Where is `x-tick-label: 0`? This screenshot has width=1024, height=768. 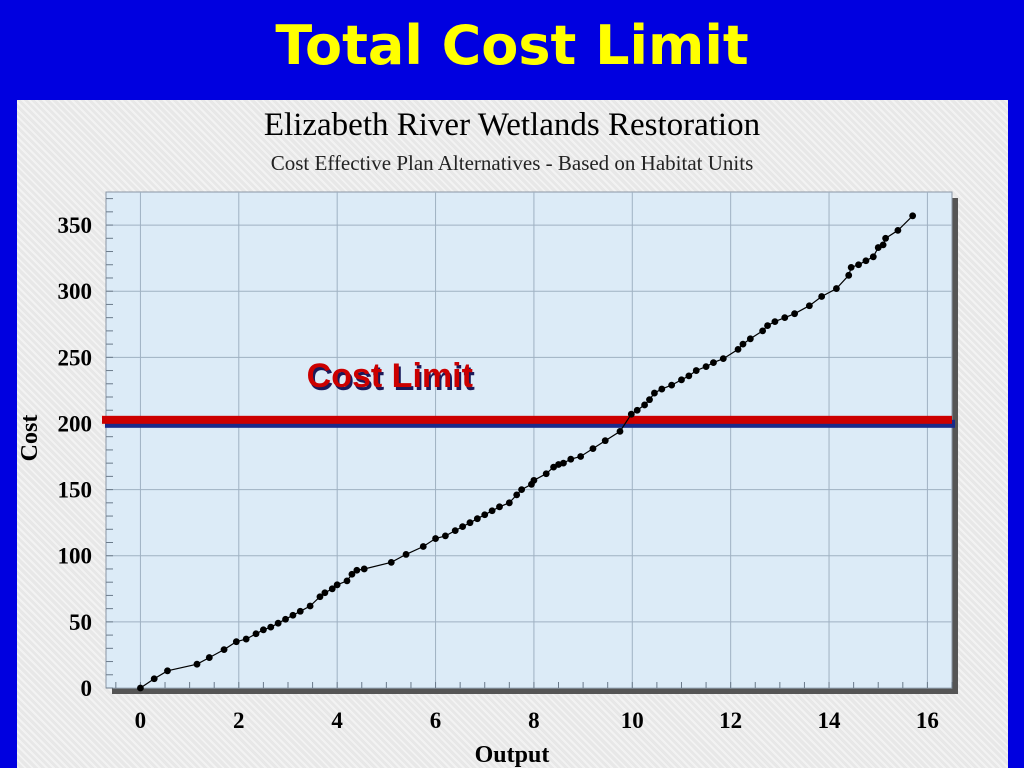 x-tick-label: 0 is located at coordinates (141, 720).